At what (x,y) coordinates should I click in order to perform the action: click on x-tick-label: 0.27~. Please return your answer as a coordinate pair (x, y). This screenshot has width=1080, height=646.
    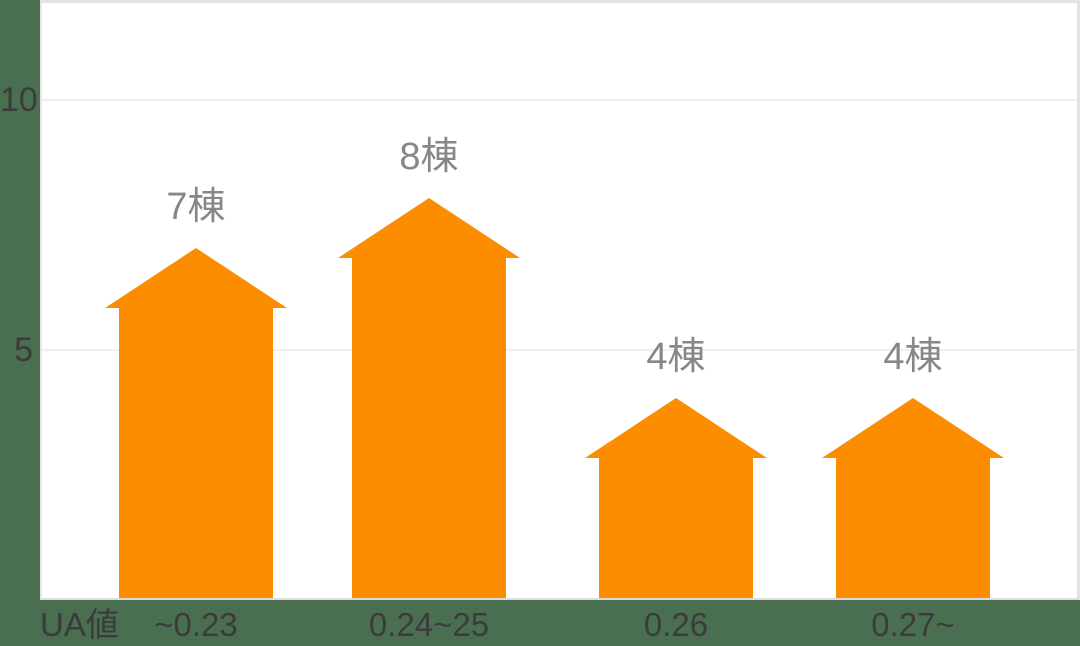
    Looking at the image, I should click on (913, 624).